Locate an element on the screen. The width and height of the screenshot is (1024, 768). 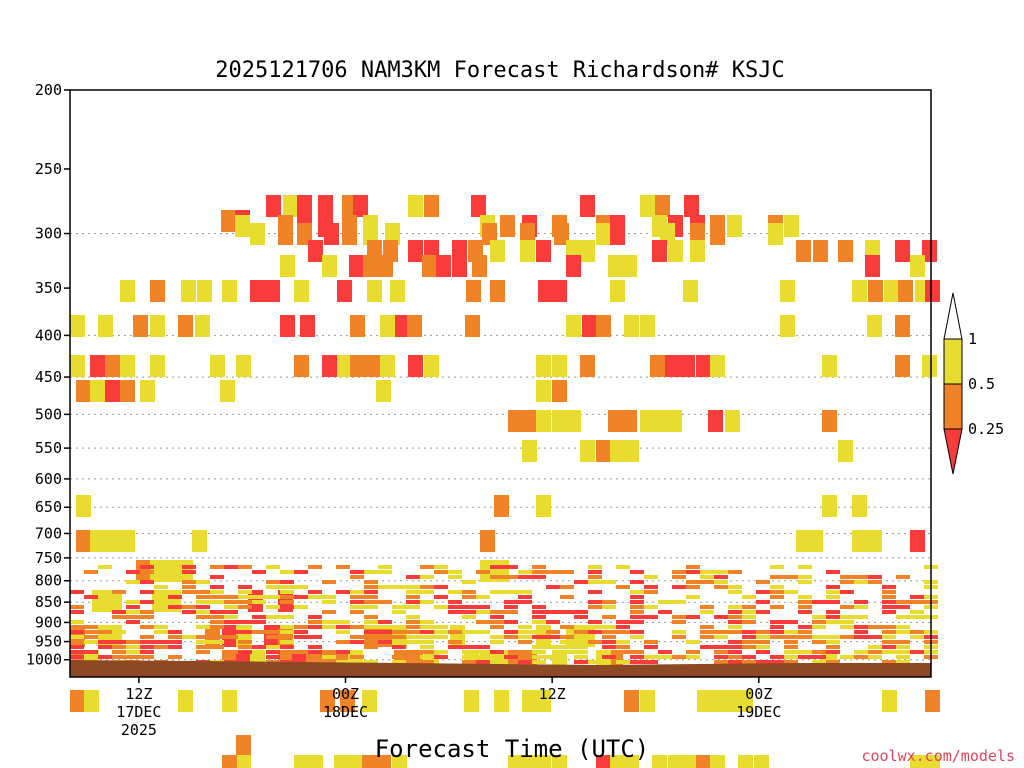
x-tick-label: 12Z is located at coordinates (138, 694).